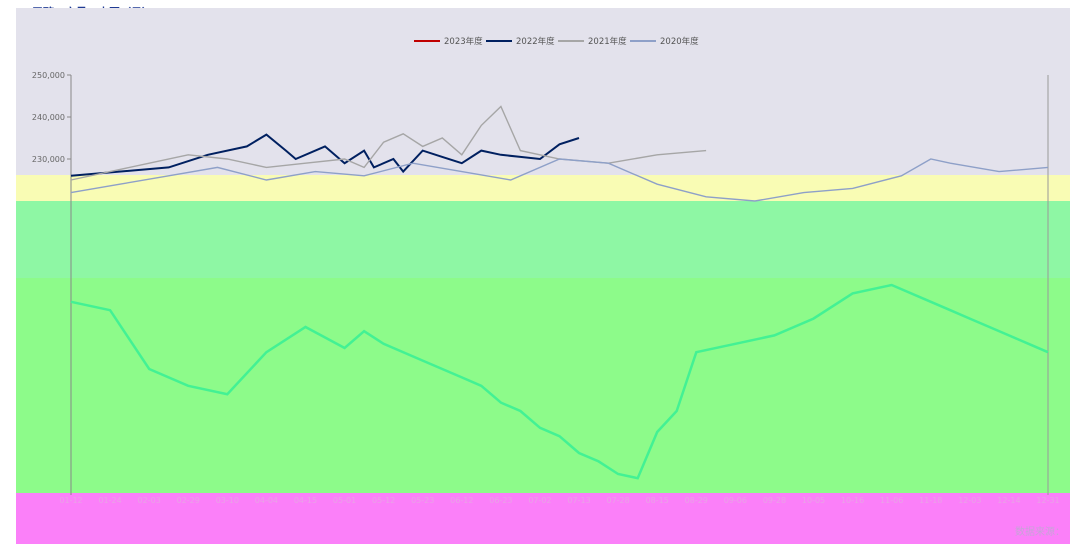 The width and height of the screenshot is (1071, 548). Describe the element at coordinates (305, 500) in the screenshot. I see `x-tick-label: 04-15` at that location.